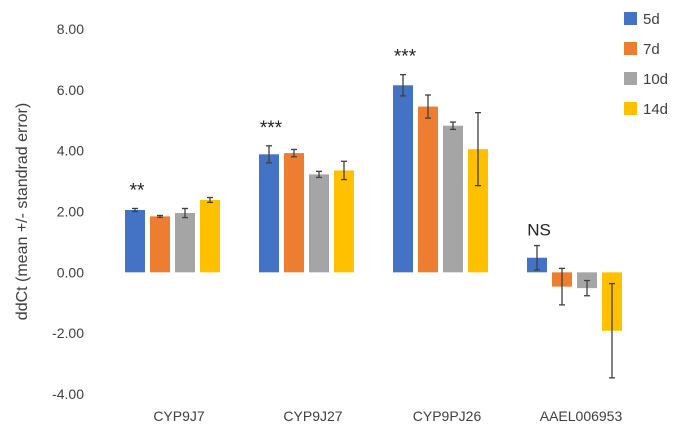 This screenshot has width=681, height=429. What do you see at coordinates (651, 49) in the screenshot?
I see `legend-label: 7d` at bounding box center [651, 49].